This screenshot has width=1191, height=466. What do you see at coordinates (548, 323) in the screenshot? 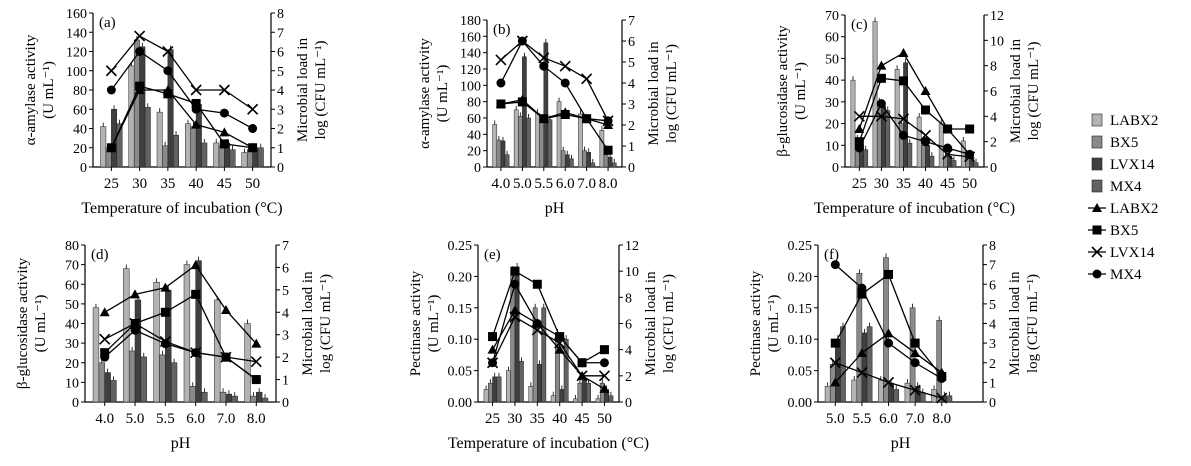
I see `line-mx4` at bounding box center [548, 323].